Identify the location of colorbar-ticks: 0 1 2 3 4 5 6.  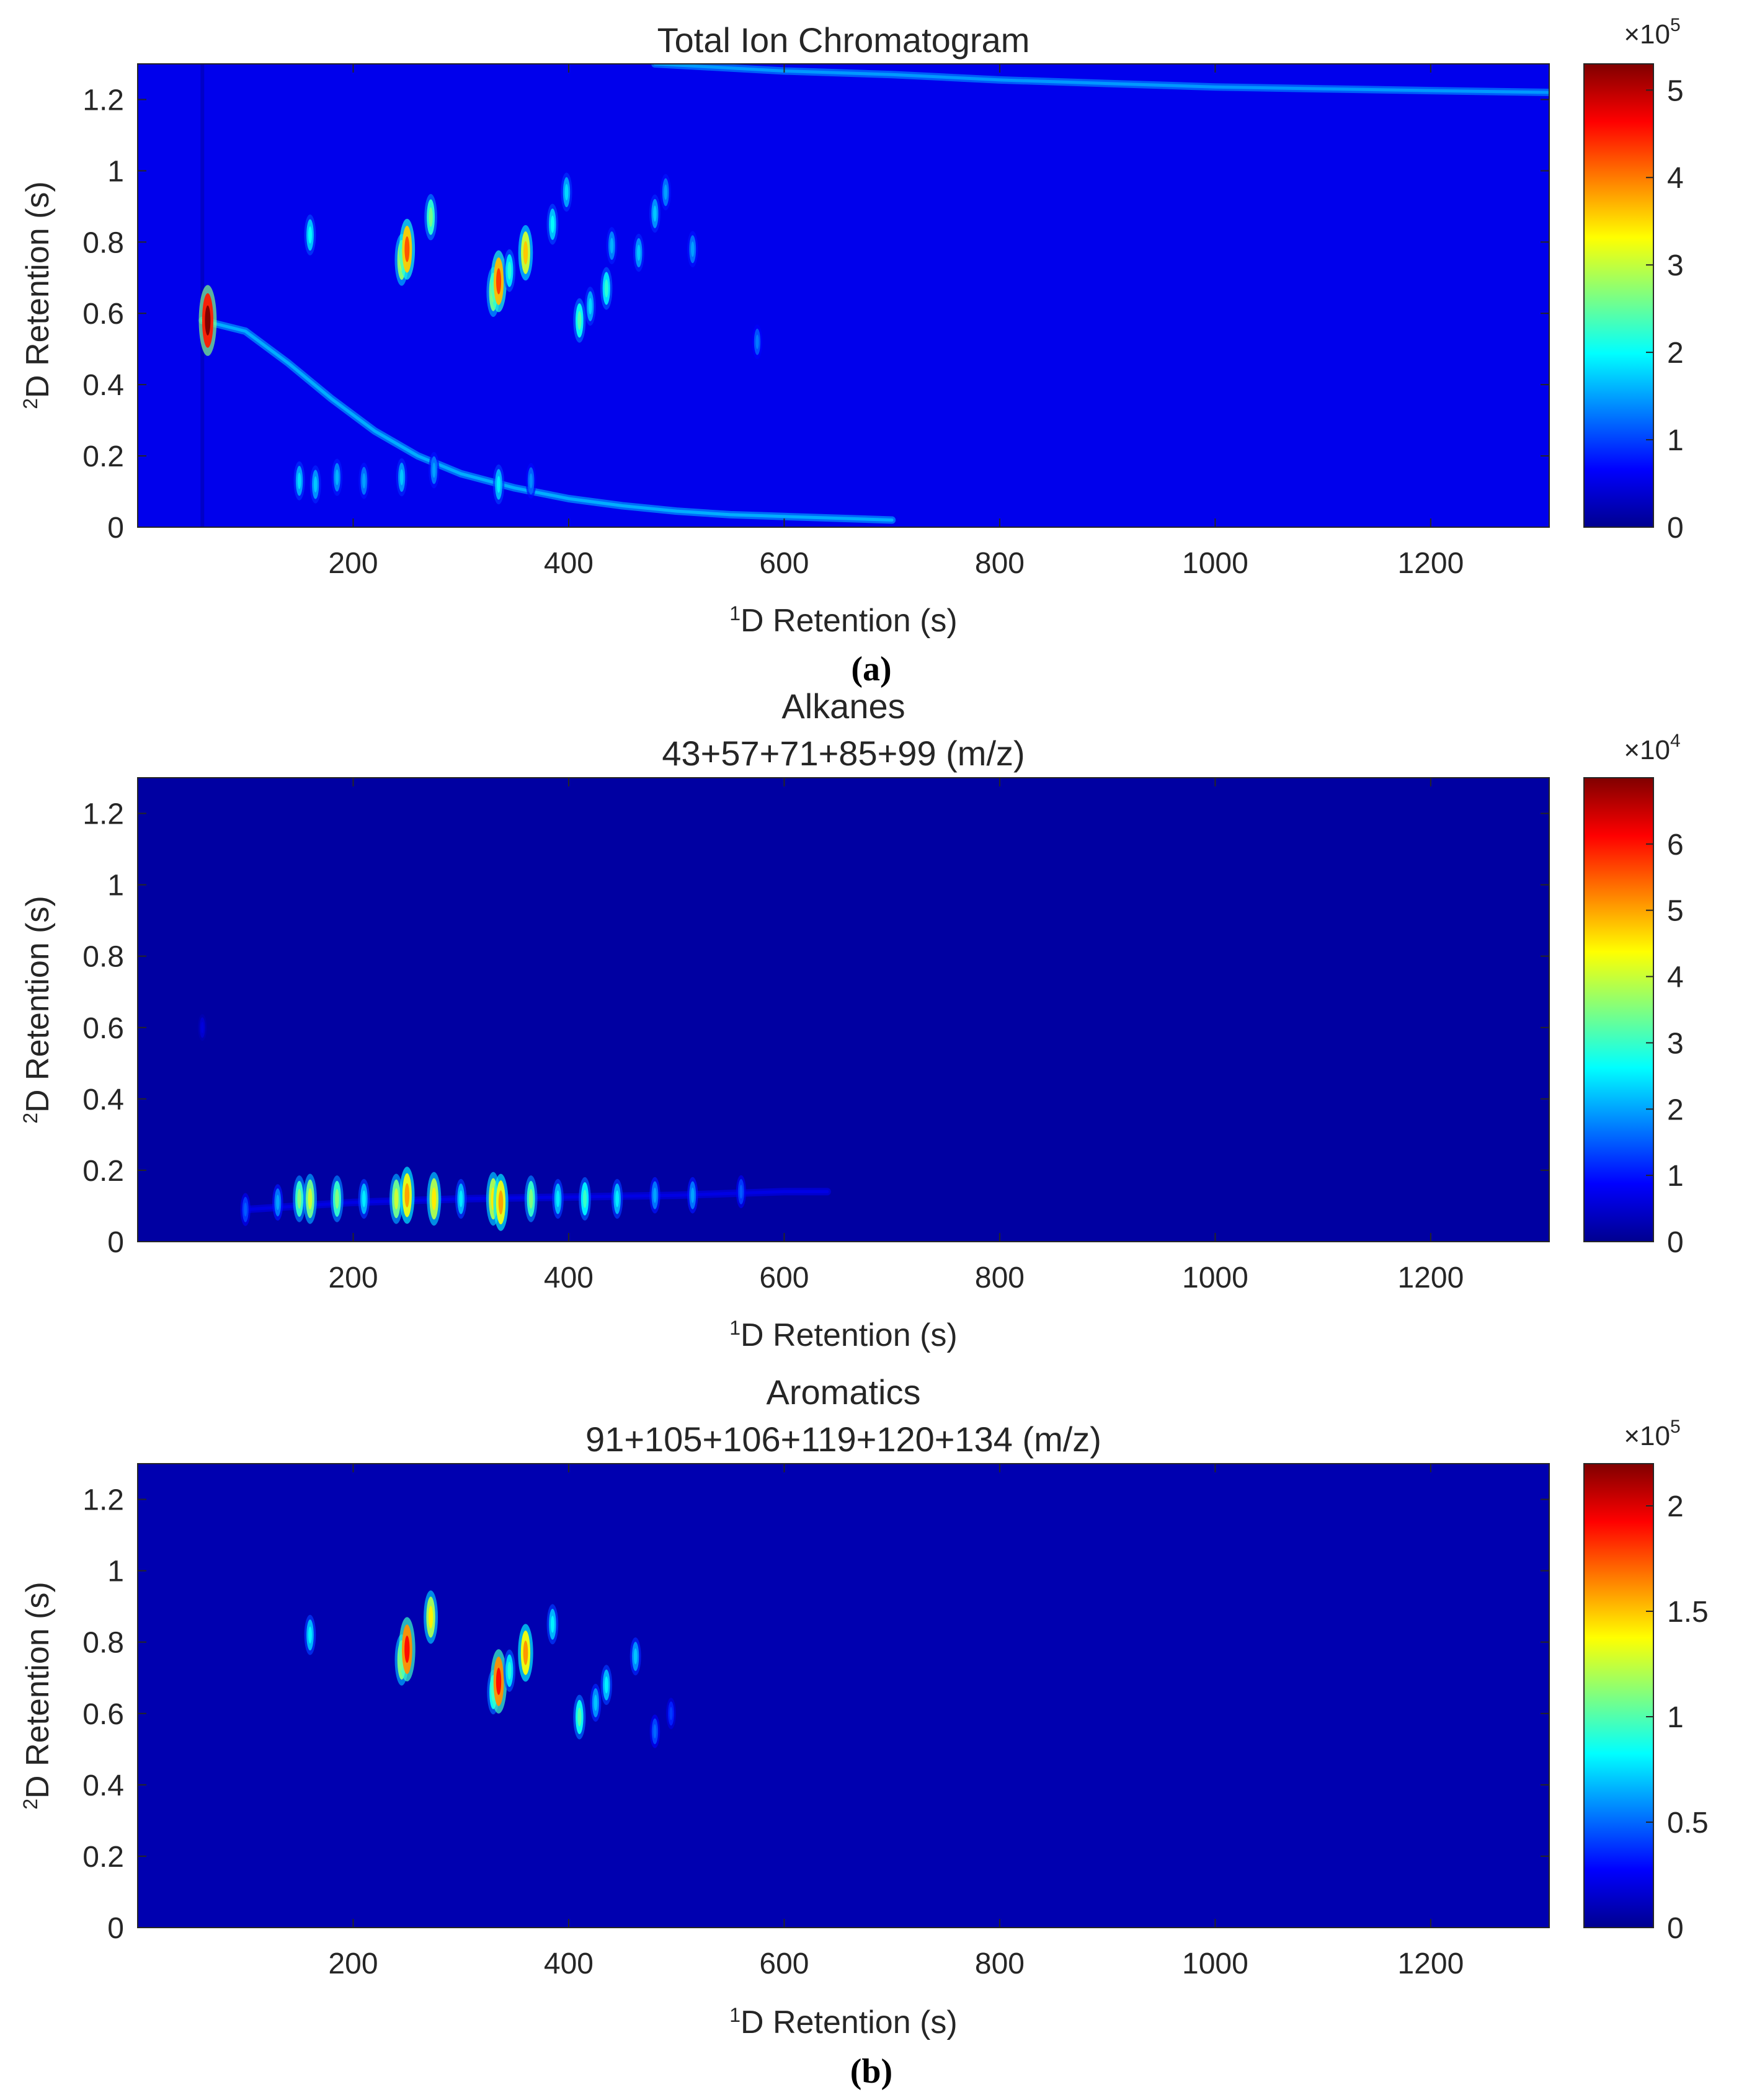
(1665, 1044).